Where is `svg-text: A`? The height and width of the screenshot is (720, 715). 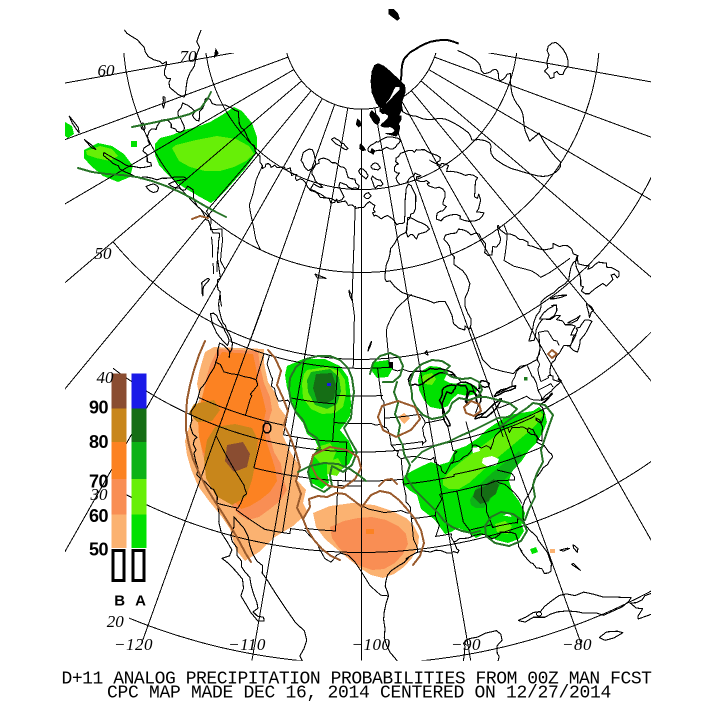
svg-text: A is located at coordinates (140, 601).